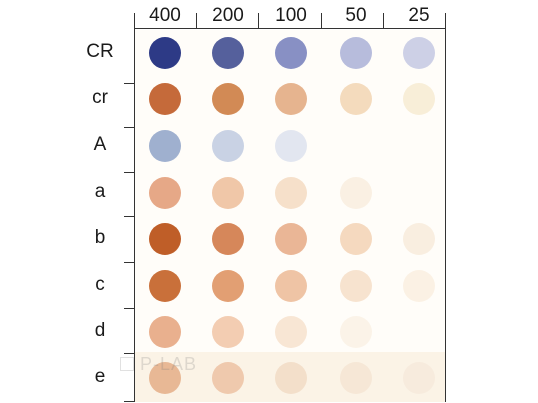 This screenshot has height=403, width=538. What do you see at coordinates (127, 364) in the screenshot?
I see `watermark-logo-icon` at bounding box center [127, 364].